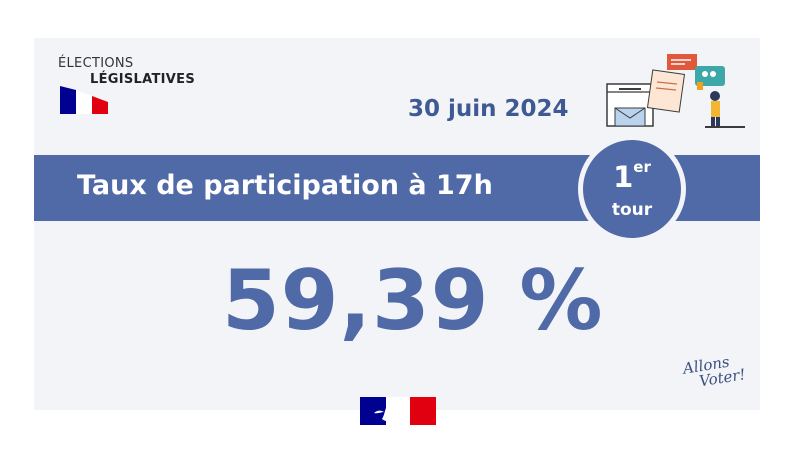 This screenshot has height=465, width=800. What do you see at coordinates (398, 411) in the screenshot?
I see `marianne-republique-logo-icon` at bounding box center [398, 411].